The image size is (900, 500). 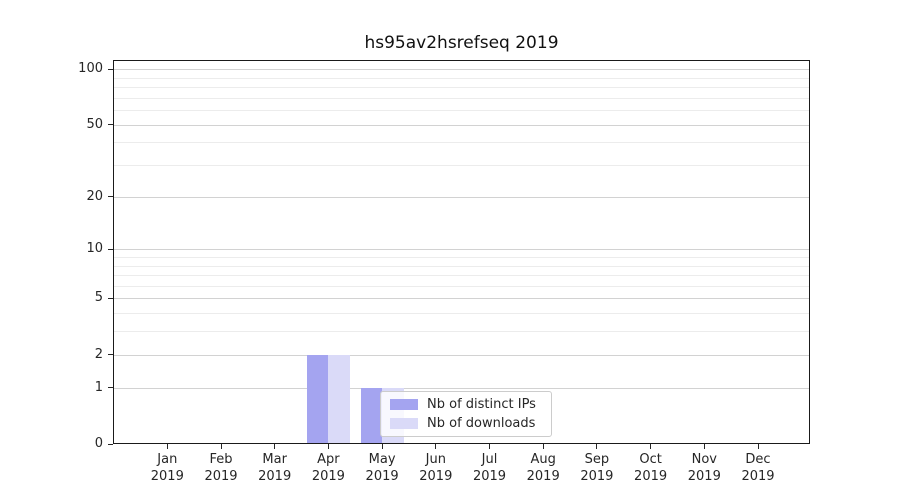 I want to click on x-tick-label-dec: Dec 2019, so click(x=758, y=468).